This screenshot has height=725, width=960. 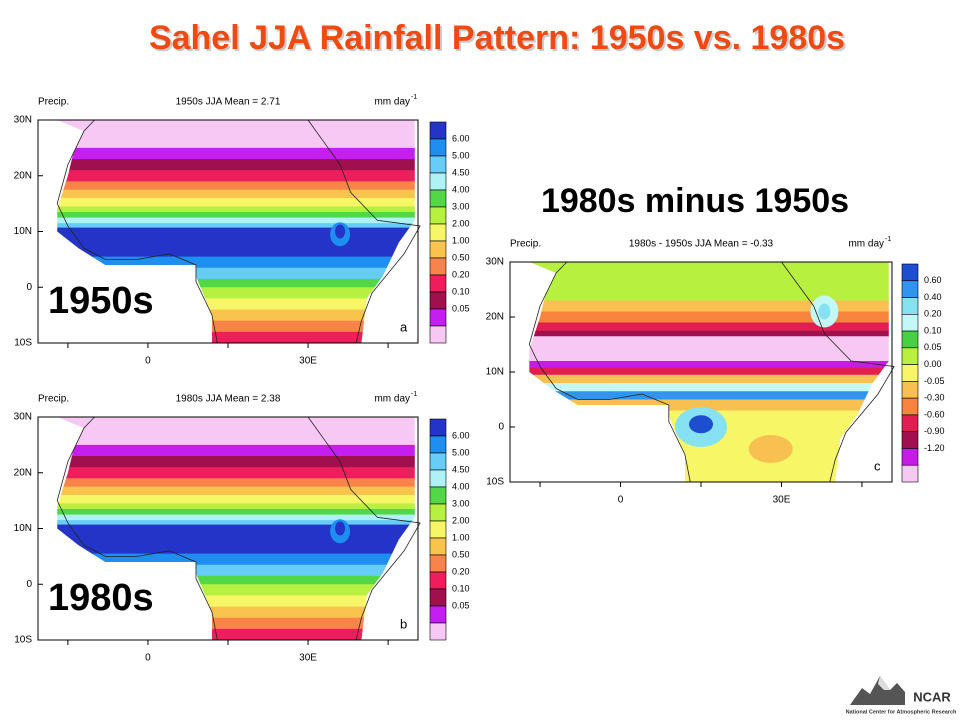 What do you see at coordinates (23, 231) in the screenshot?
I see `lat-tick-label: 10N` at bounding box center [23, 231].